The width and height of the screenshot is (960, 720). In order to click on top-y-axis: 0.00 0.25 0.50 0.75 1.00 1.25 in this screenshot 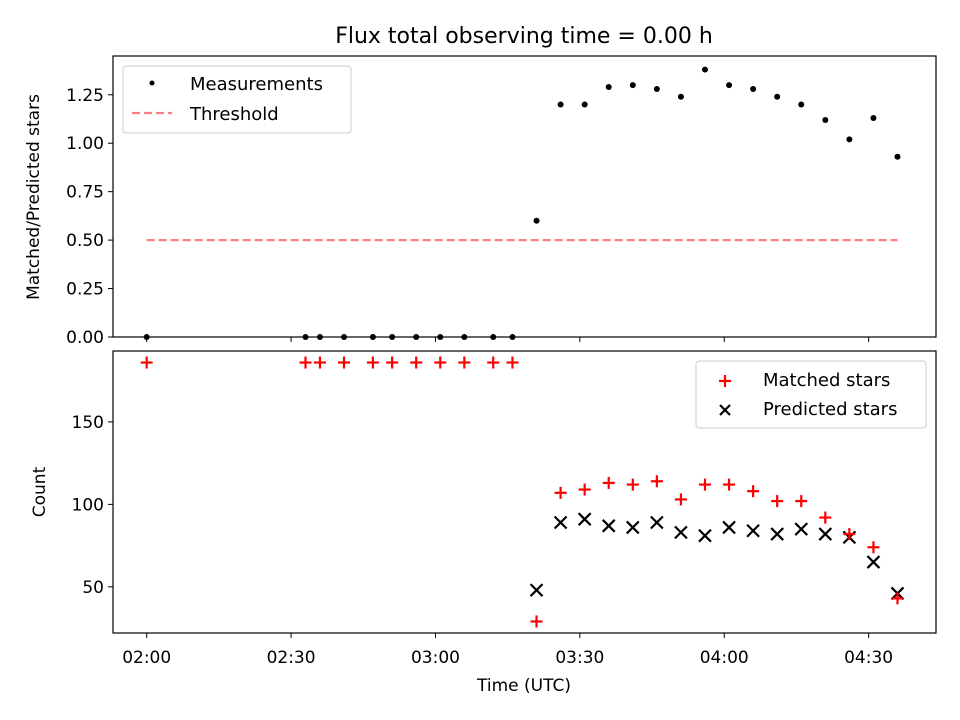, I will do `click(89, 217)`.